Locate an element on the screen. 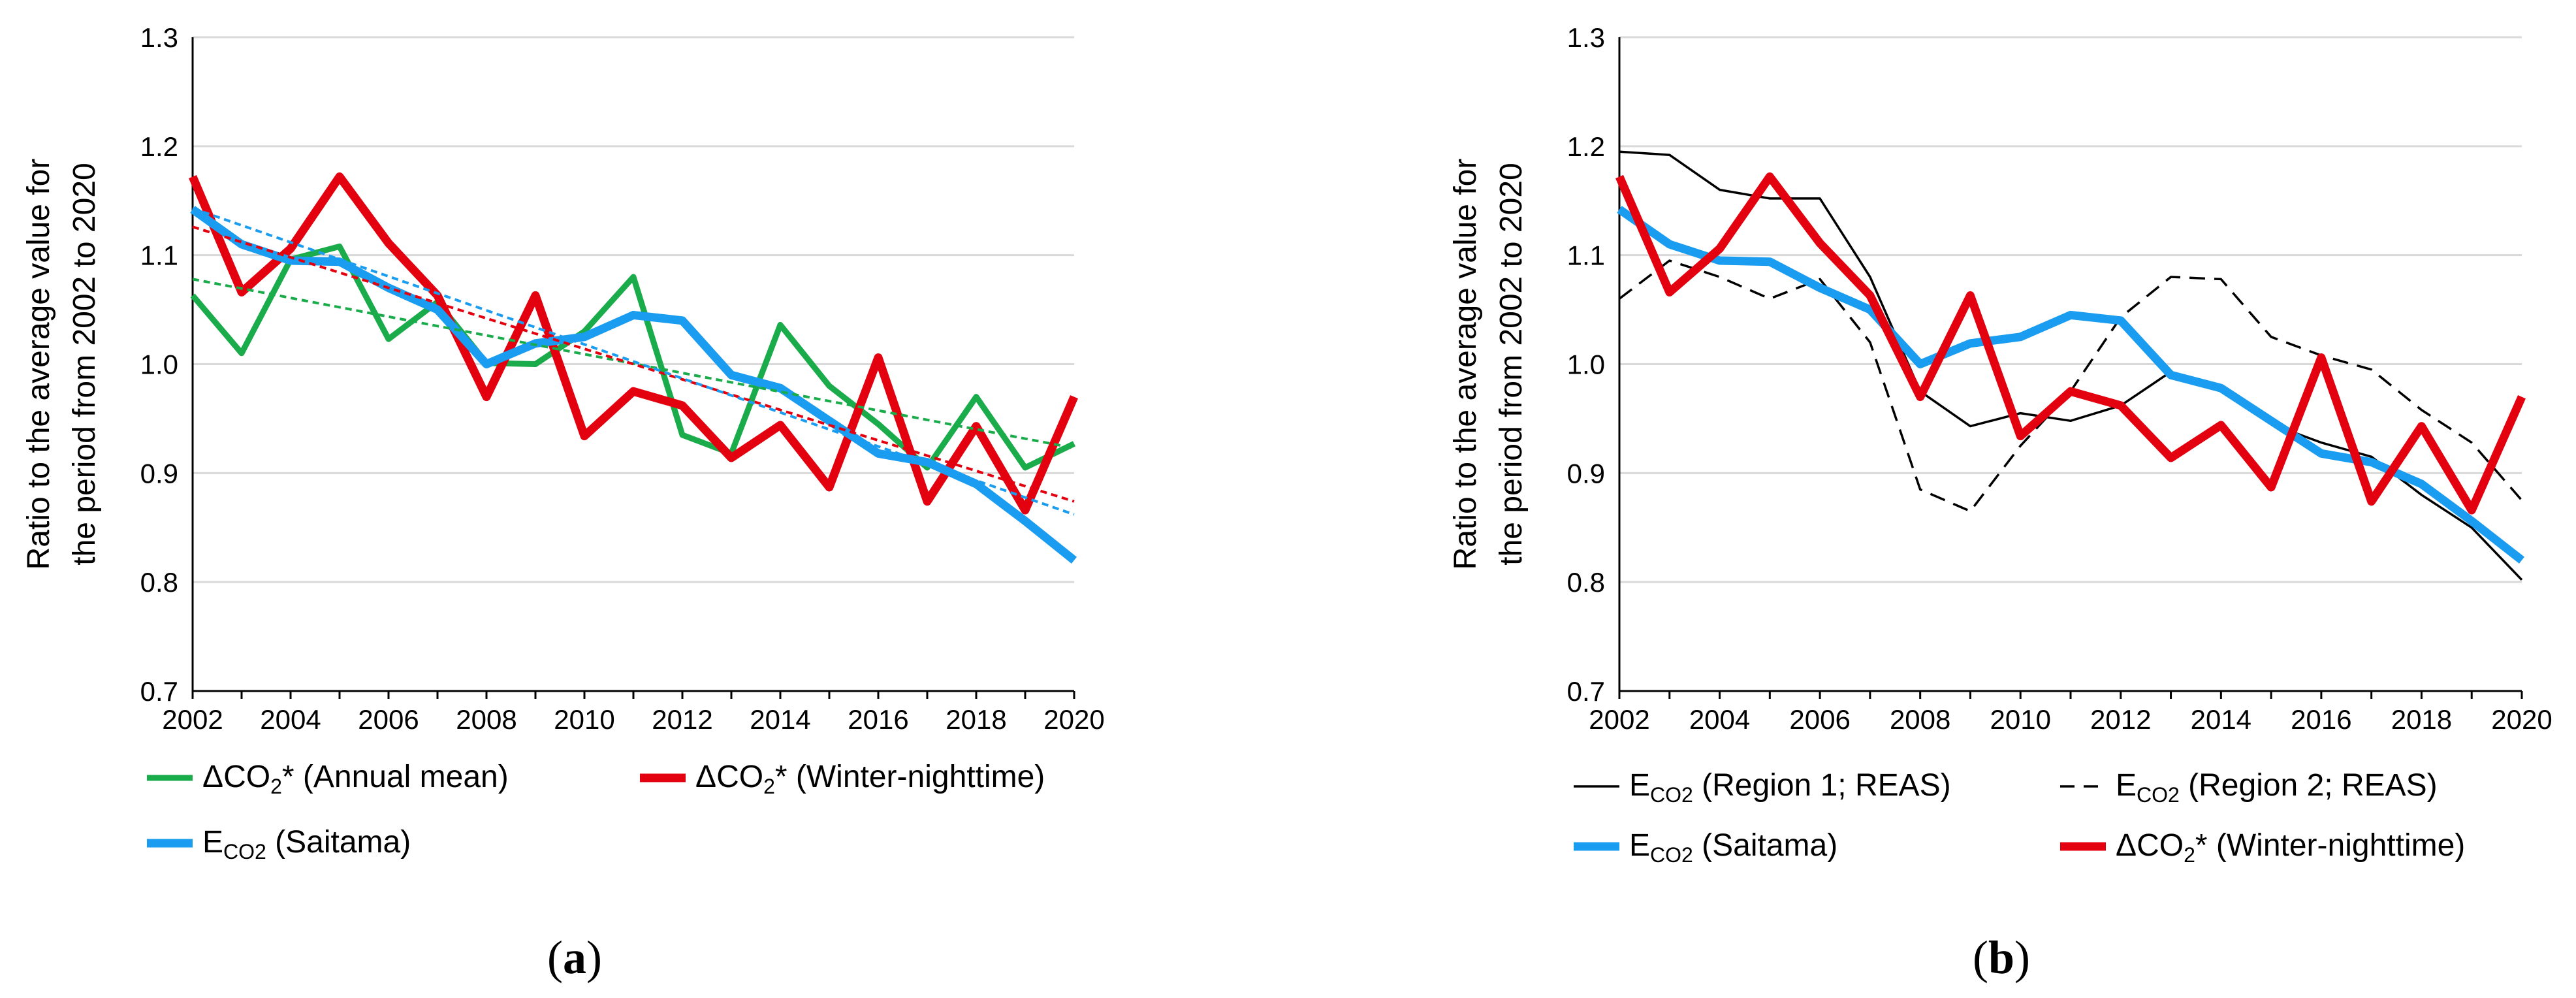 The height and width of the screenshot is (998, 2576). panel-b-x-tick-label: 2018 is located at coordinates (2422, 719).